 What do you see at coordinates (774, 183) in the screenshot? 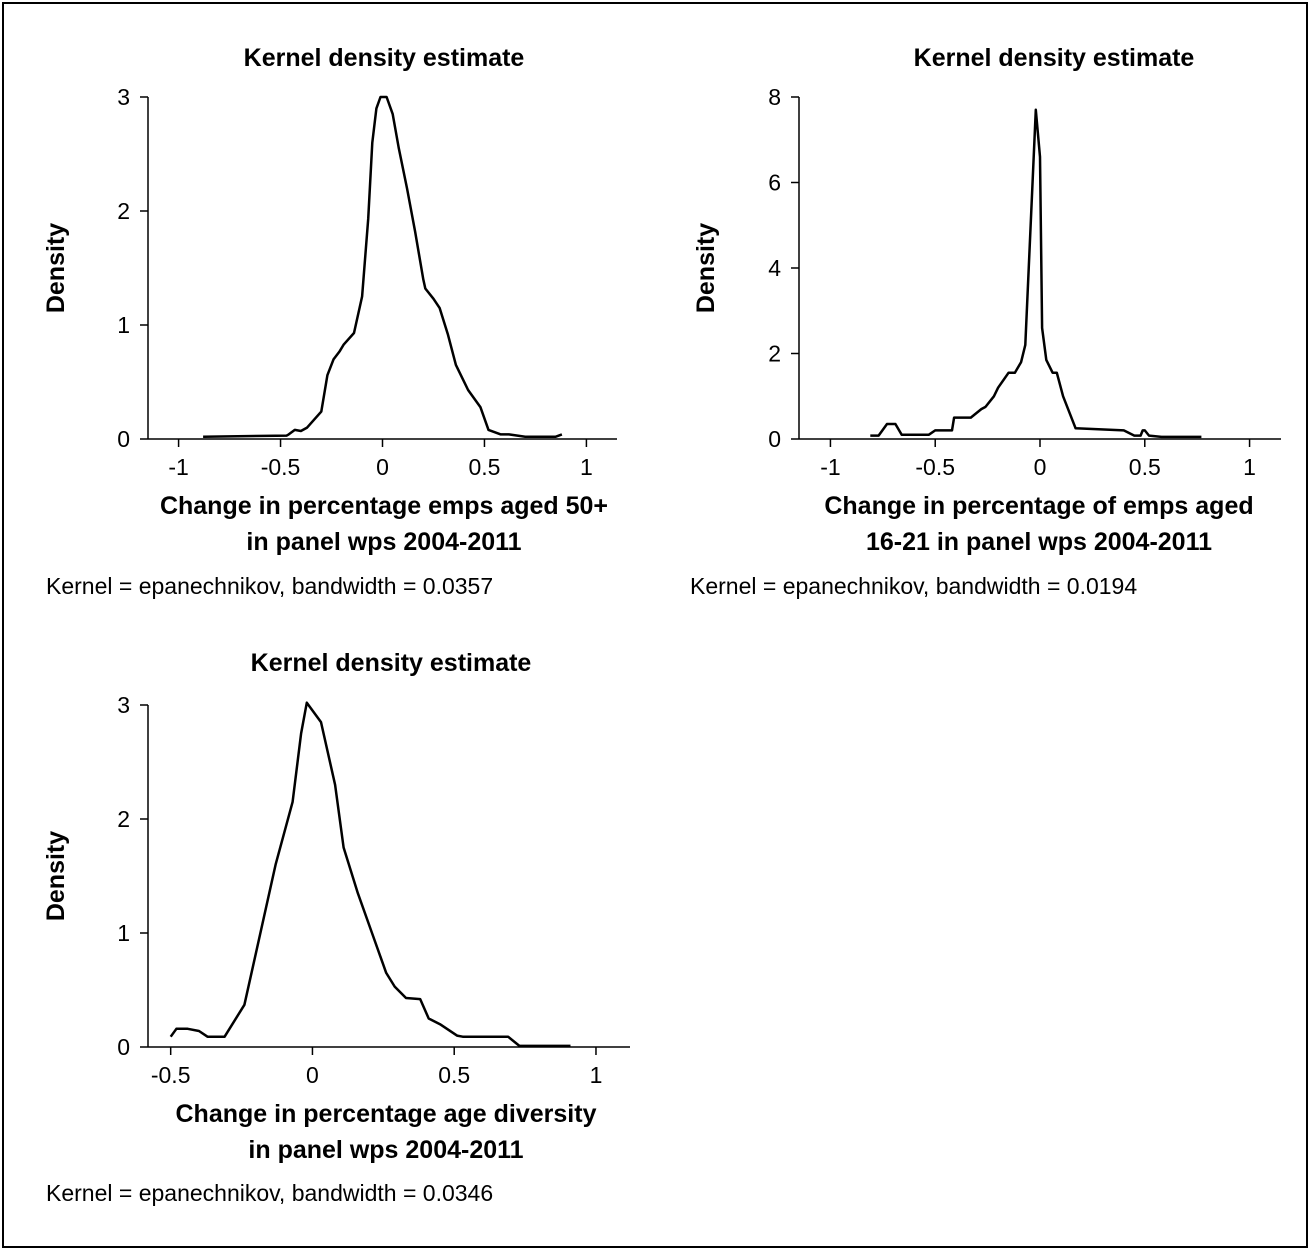
I see `y-tick-label: 6` at bounding box center [774, 183].